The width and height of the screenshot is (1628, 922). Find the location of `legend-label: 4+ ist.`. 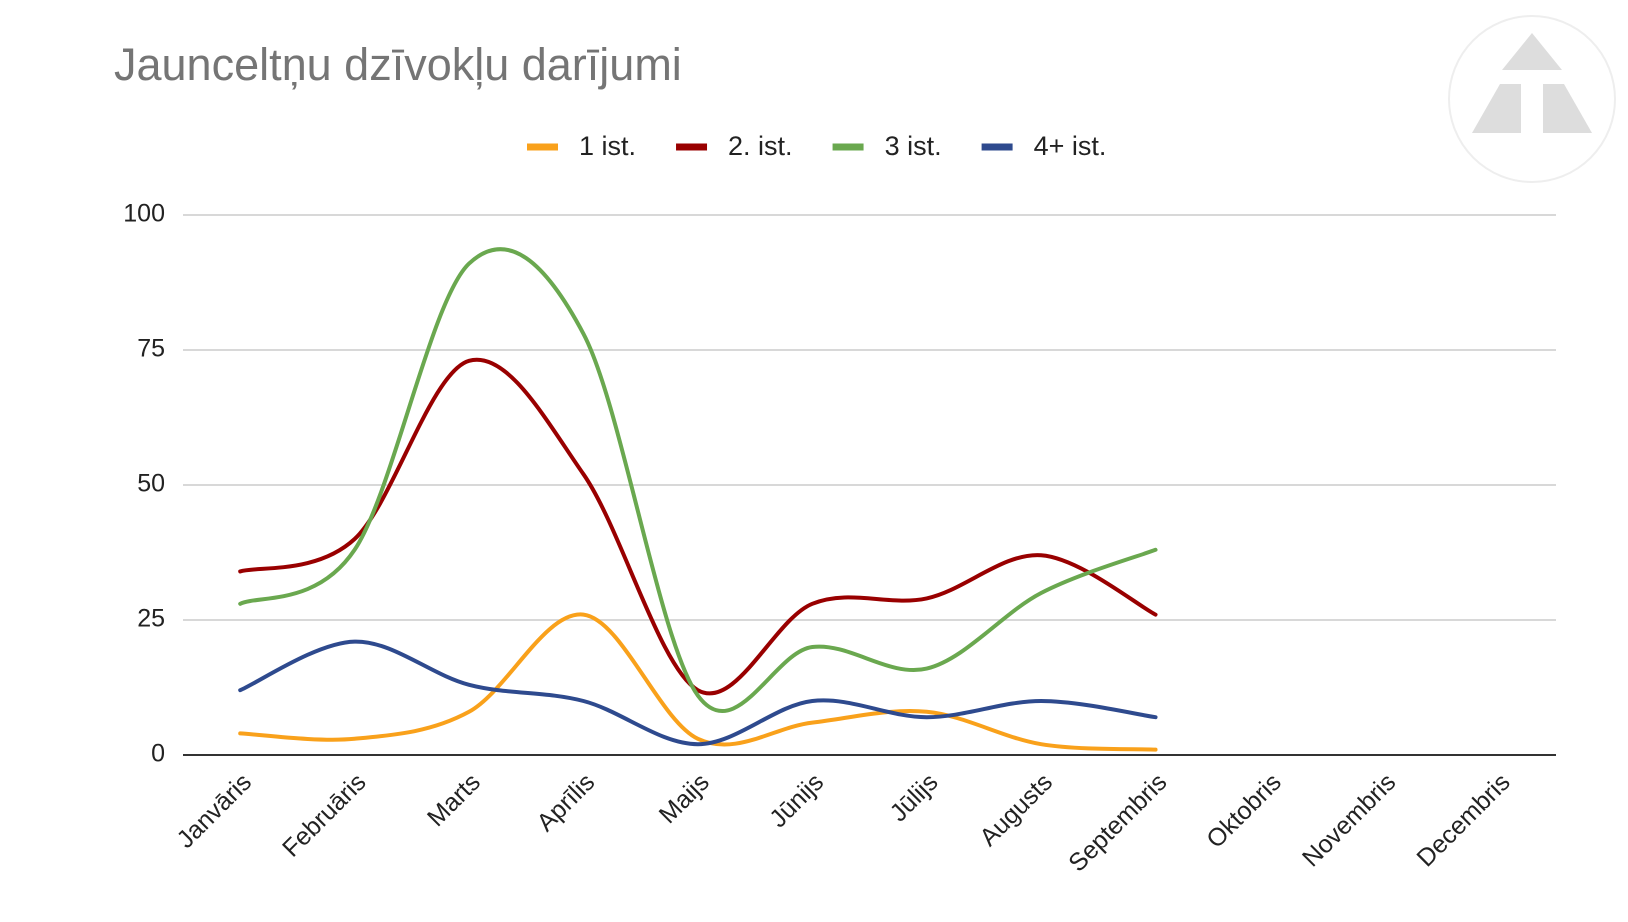

legend-label: 4+ ist. is located at coordinates (1070, 146).